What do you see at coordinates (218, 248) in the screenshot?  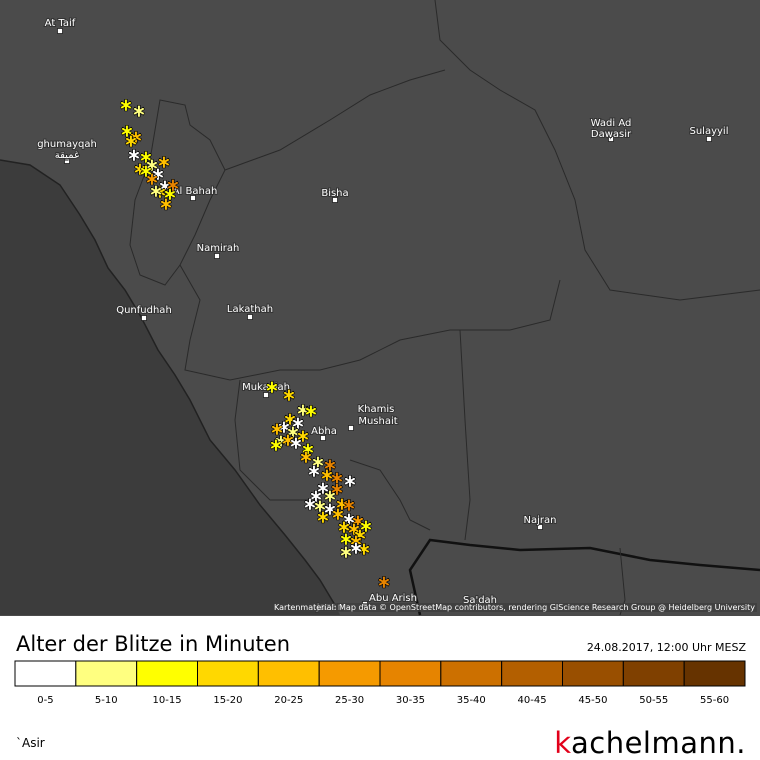 I see `city-label: Namirah` at bounding box center [218, 248].